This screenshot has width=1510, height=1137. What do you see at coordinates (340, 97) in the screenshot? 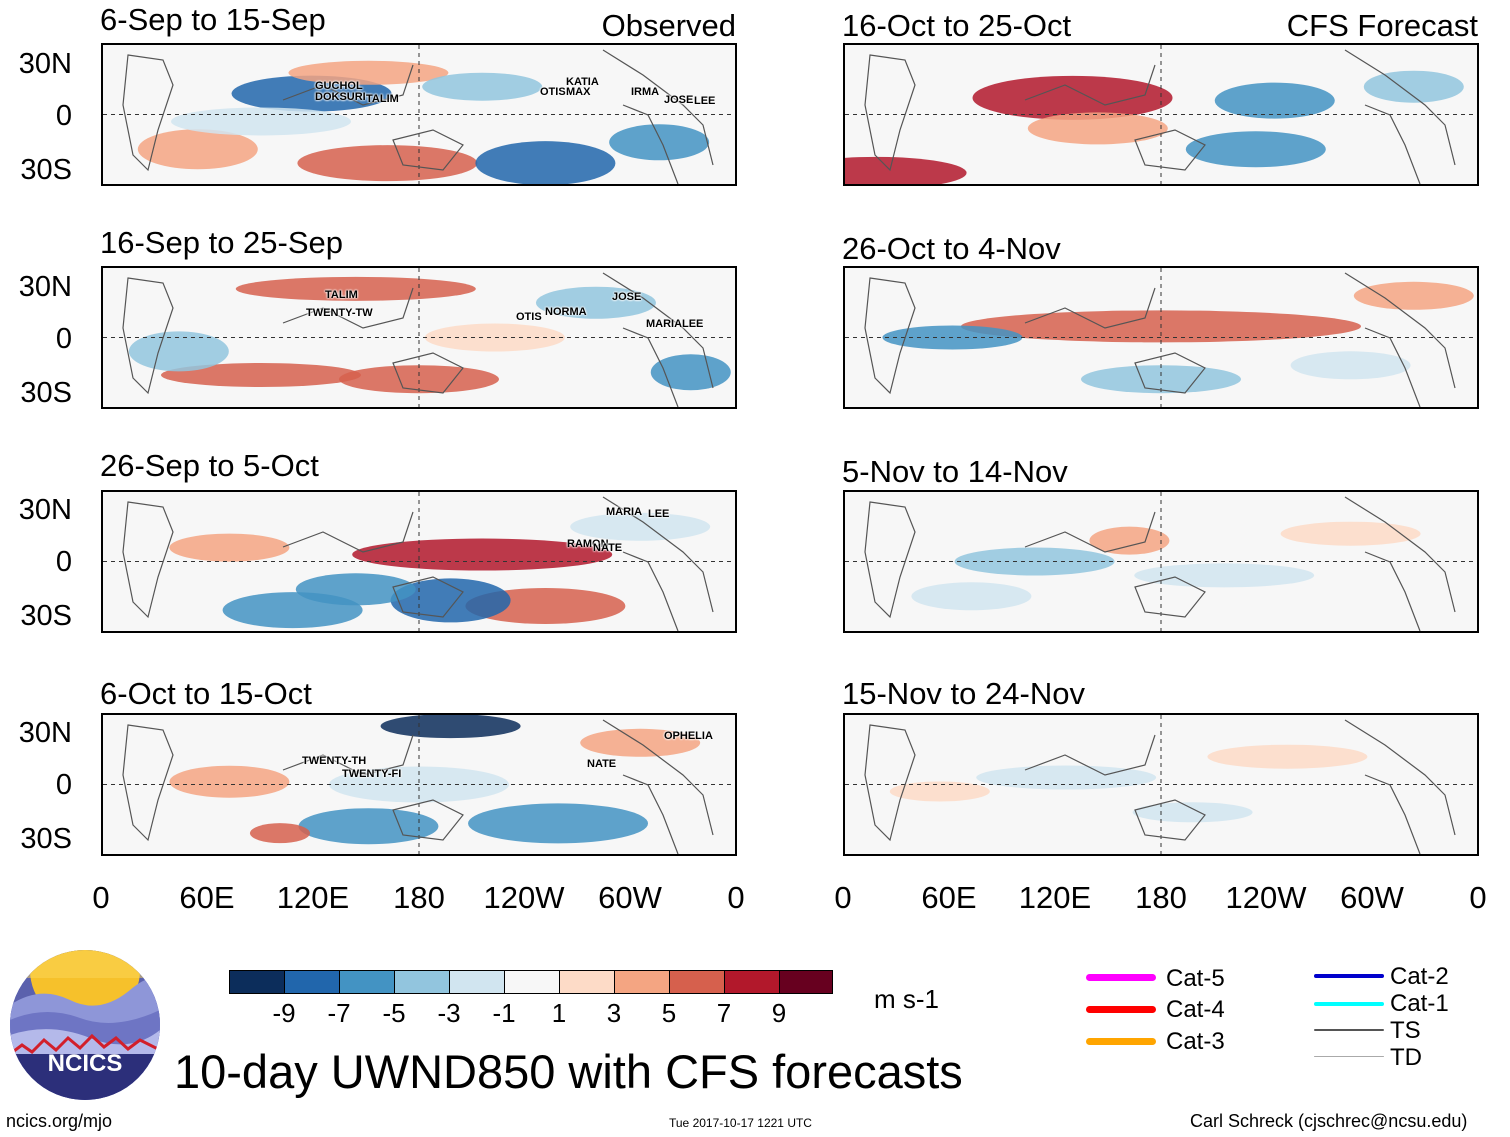
I see `storm-label: DOKSURI` at bounding box center [340, 97].